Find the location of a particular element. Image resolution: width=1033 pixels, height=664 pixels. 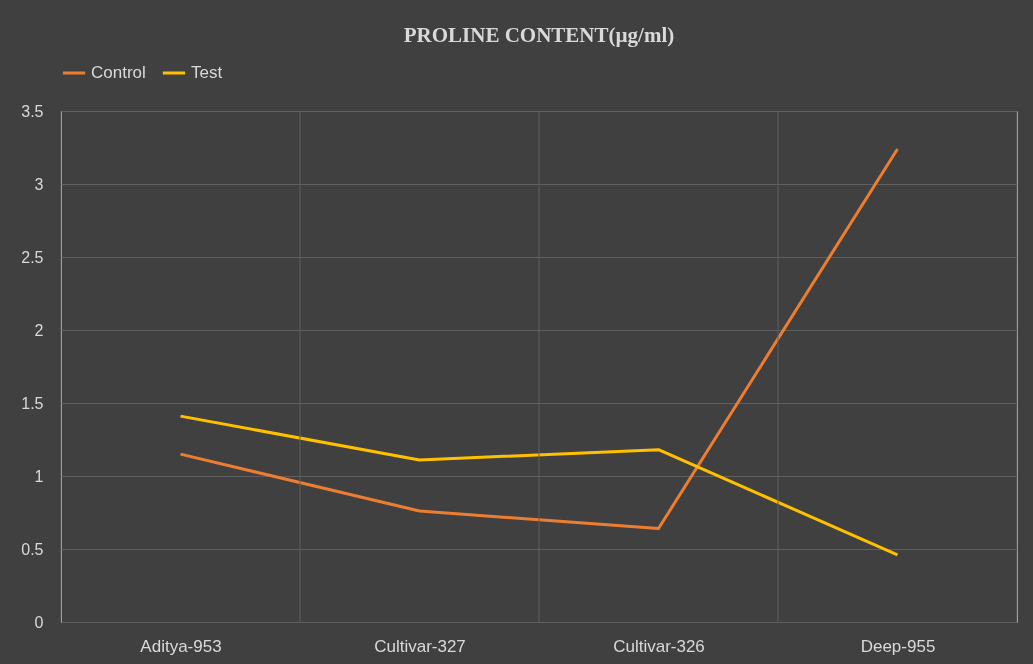

x-tick-label: Cultivar-327 is located at coordinates (420, 646).